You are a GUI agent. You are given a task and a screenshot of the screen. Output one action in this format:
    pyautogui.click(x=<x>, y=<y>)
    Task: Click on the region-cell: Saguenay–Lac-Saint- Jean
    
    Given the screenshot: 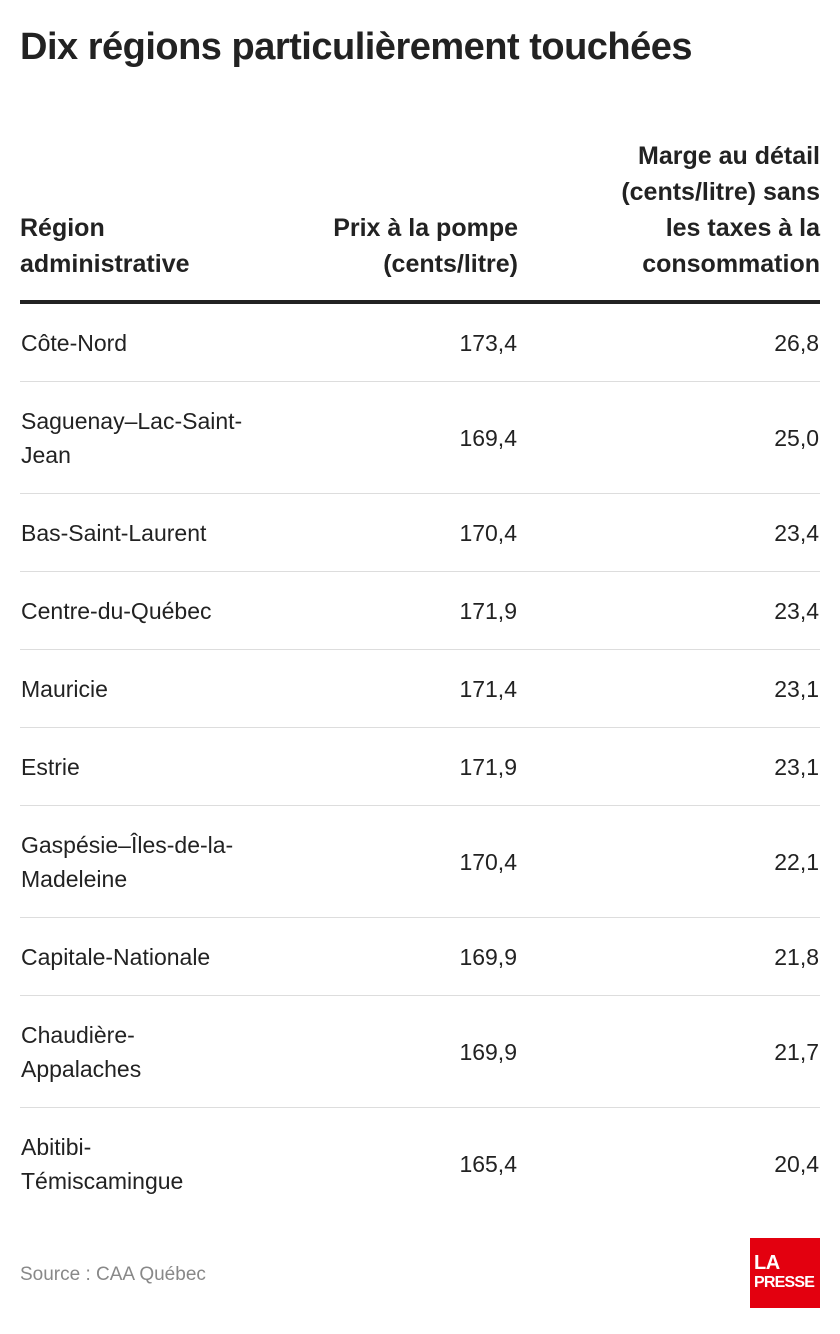 What is the action you would take?
    pyautogui.click(x=165, y=437)
    